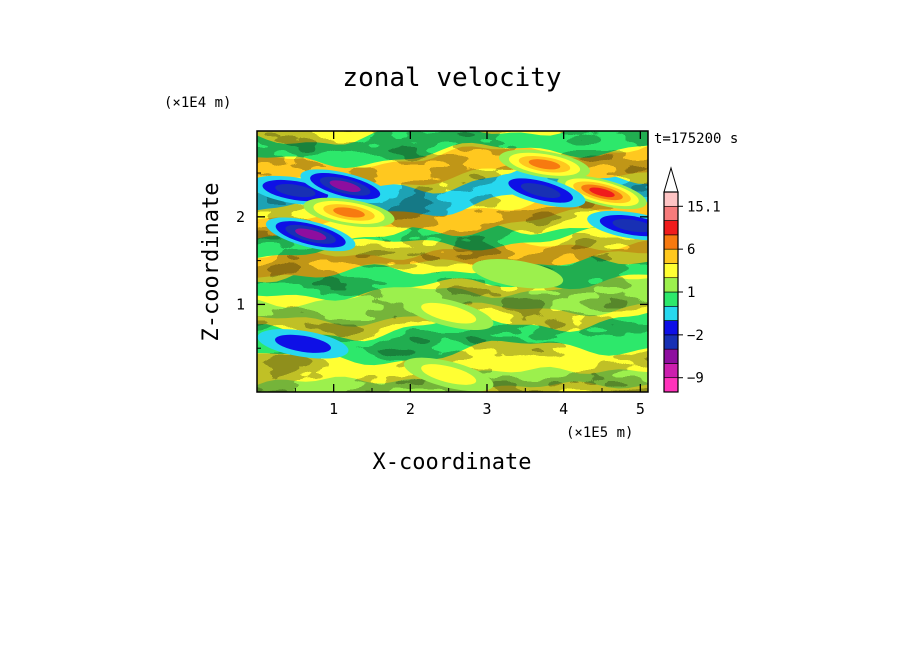 The image size is (904, 654). What do you see at coordinates (486, 409) in the screenshot?
I see `x-tick-label: 3` at bounding box center [486, 409].